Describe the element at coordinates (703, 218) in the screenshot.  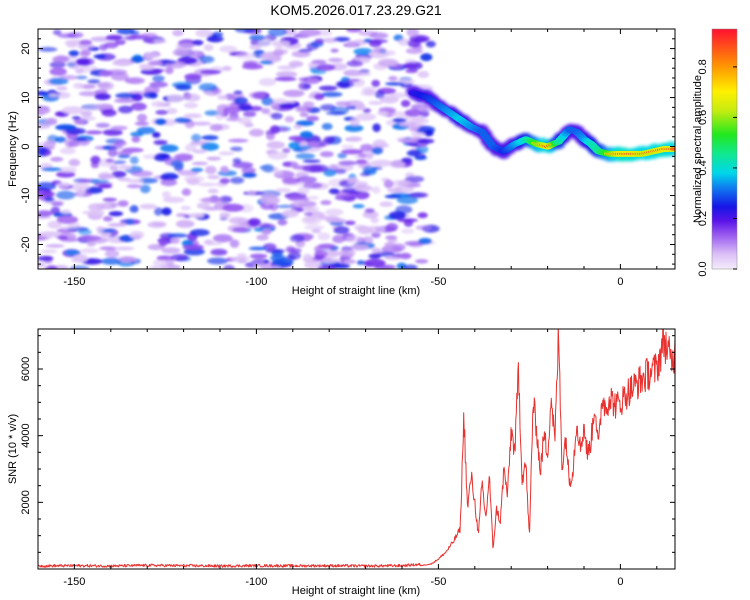
I see `colorbar-tick-label: 0.2` at that location.